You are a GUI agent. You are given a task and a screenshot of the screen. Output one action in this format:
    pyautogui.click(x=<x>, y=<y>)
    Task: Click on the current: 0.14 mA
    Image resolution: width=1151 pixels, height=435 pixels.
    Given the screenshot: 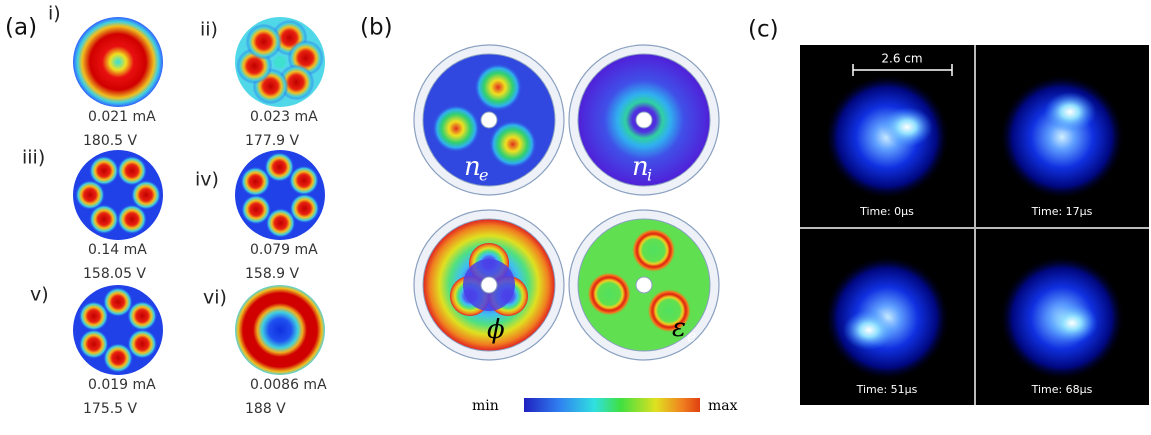 What is the action you would take?
    pyautogui.click(x=117, y=250)
    